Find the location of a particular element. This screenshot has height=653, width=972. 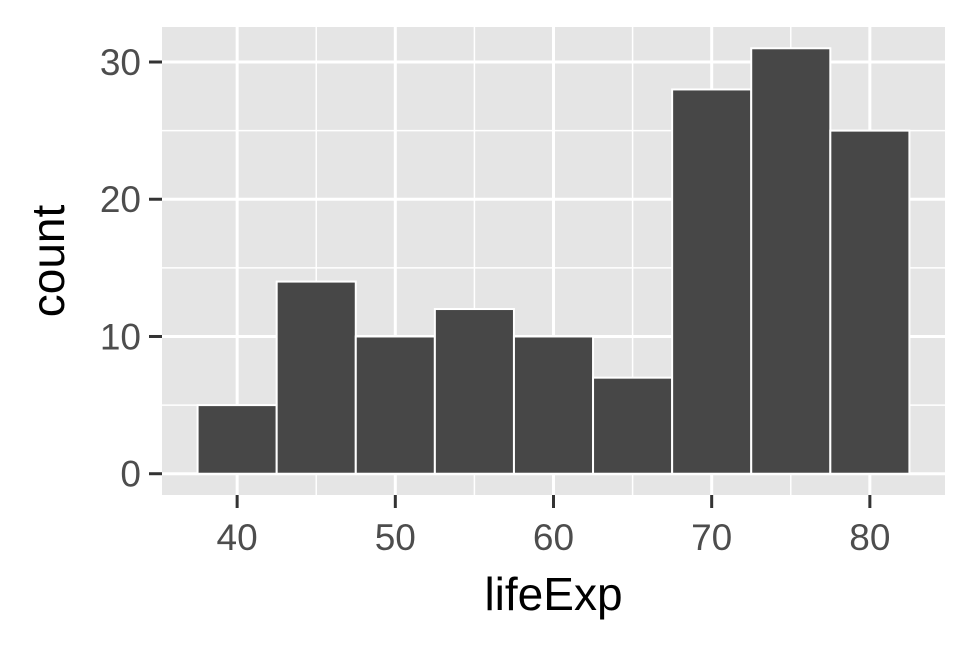

x-tick-label: 60 is located at coordinates (553, 537).